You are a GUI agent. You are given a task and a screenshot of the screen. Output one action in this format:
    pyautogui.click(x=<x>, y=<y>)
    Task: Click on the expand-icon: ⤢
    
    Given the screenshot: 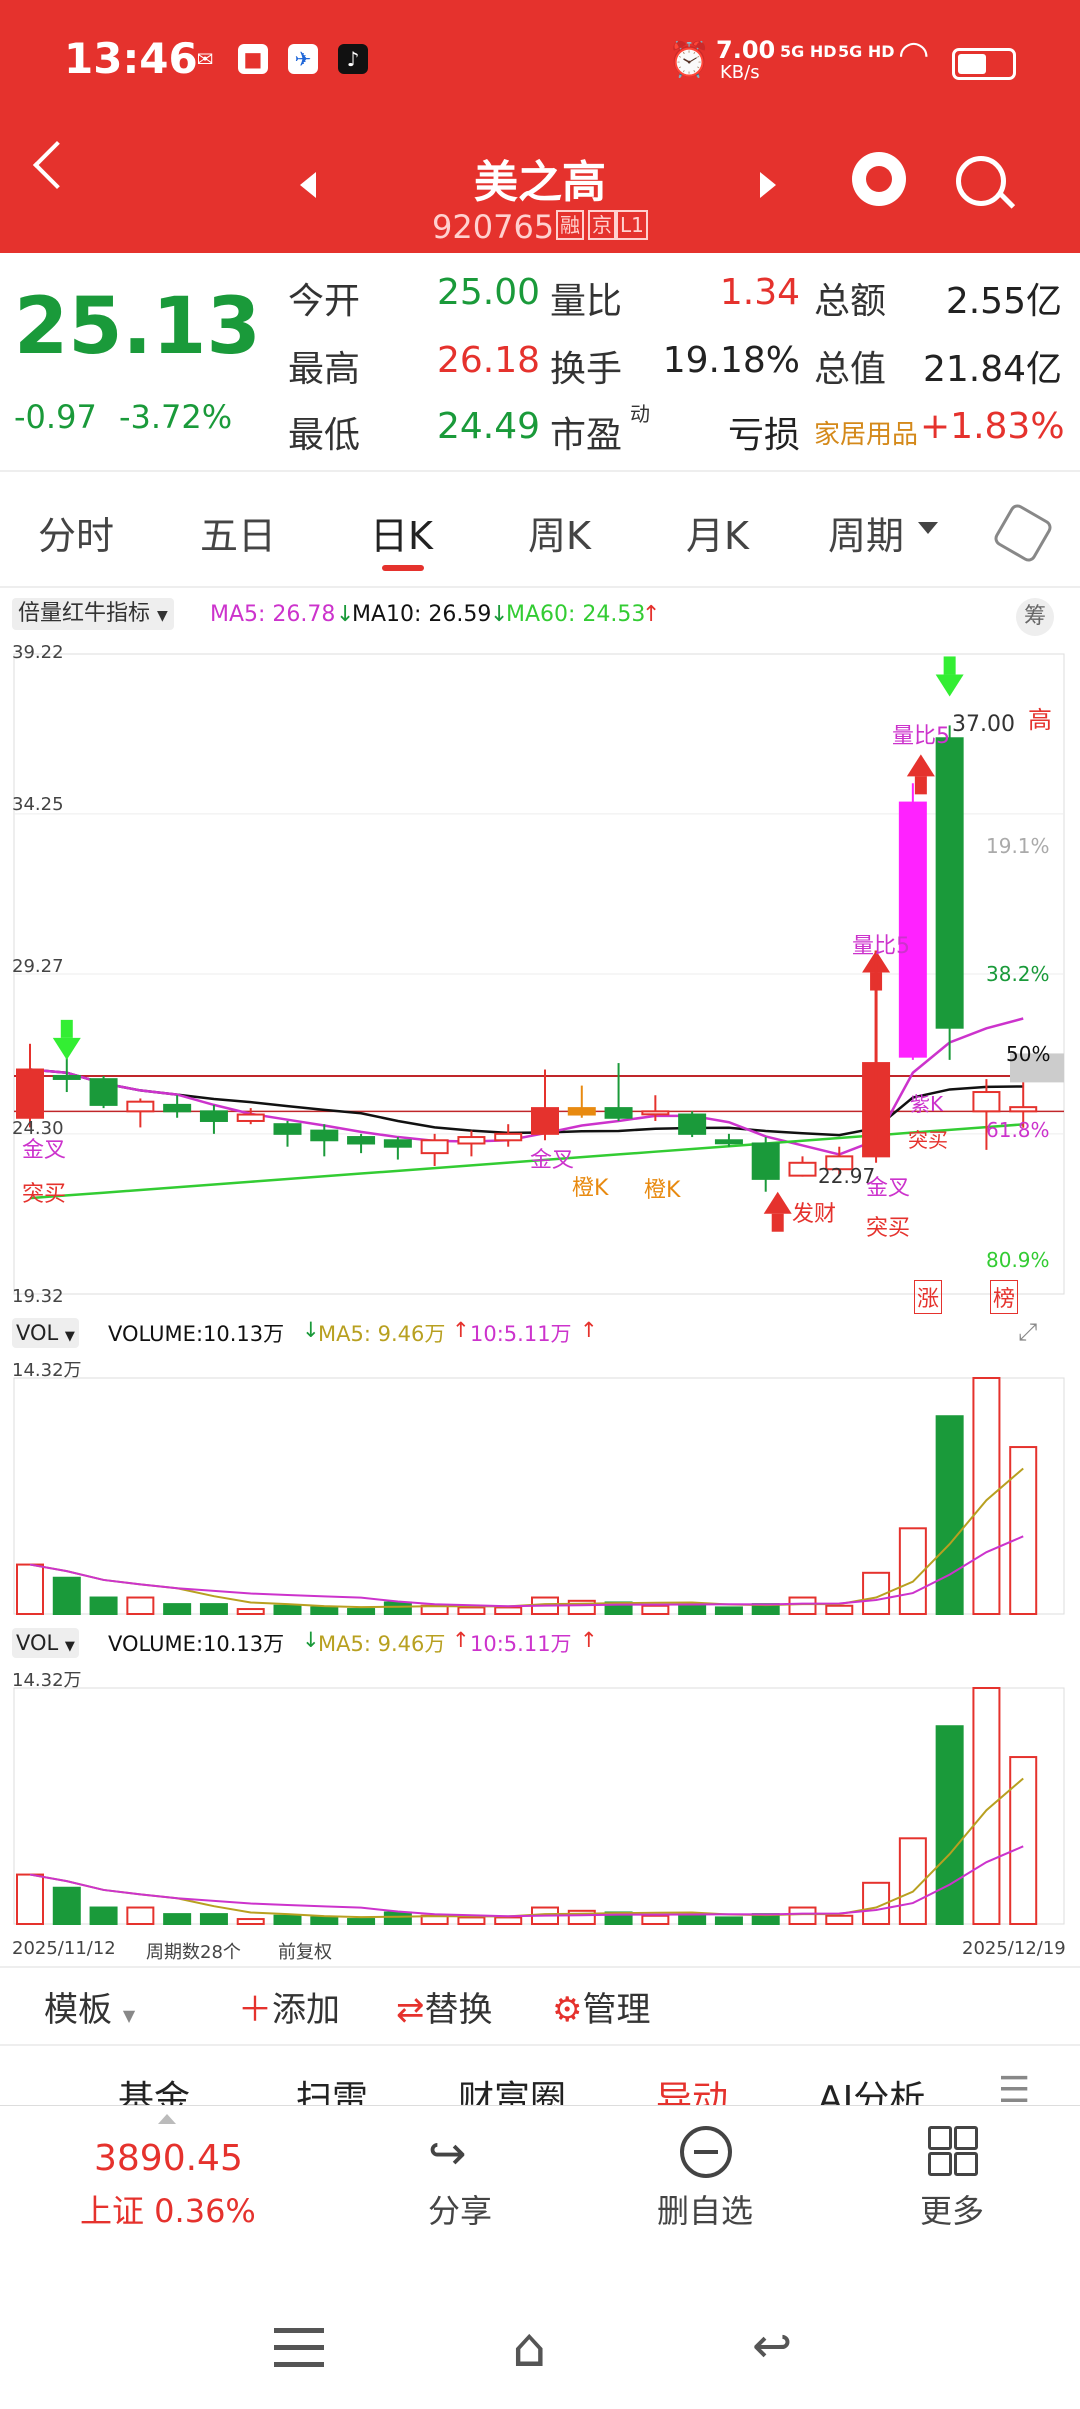 What is the action you would take?
    pyautogui.click(x=1028, y=1332)
    